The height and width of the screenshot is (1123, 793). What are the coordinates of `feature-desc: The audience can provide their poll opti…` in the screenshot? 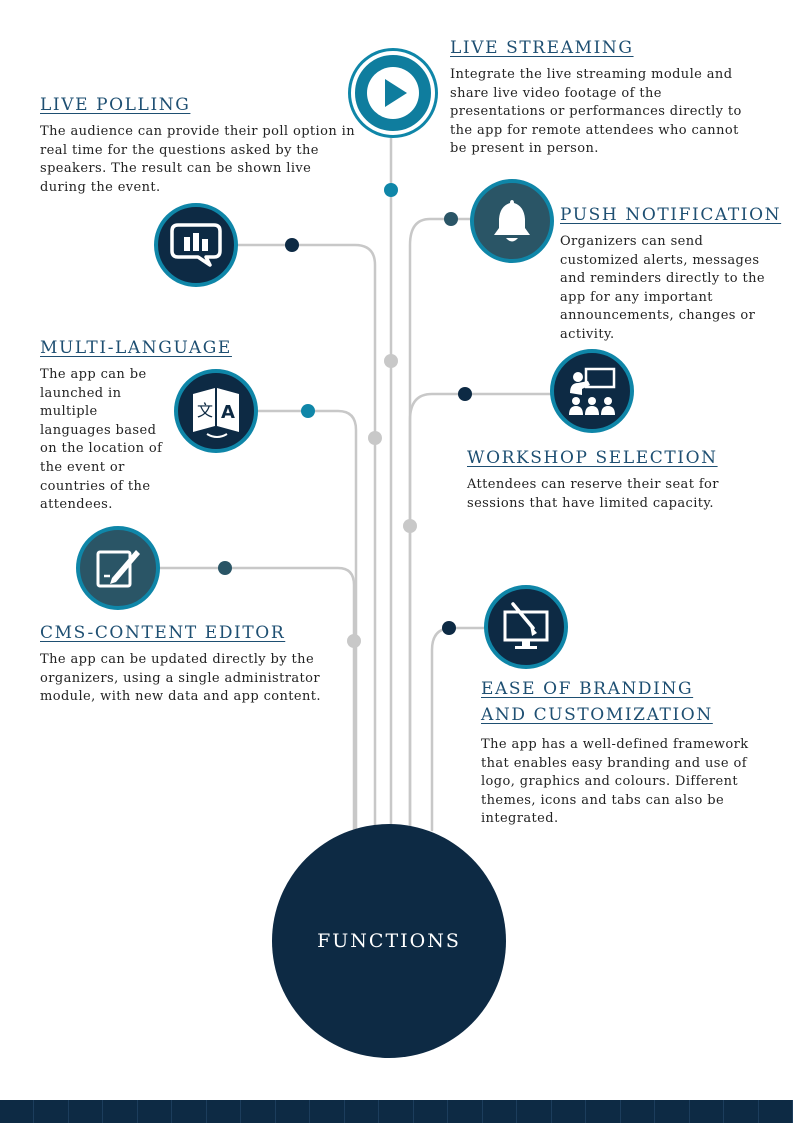 It's located at (197, 159).